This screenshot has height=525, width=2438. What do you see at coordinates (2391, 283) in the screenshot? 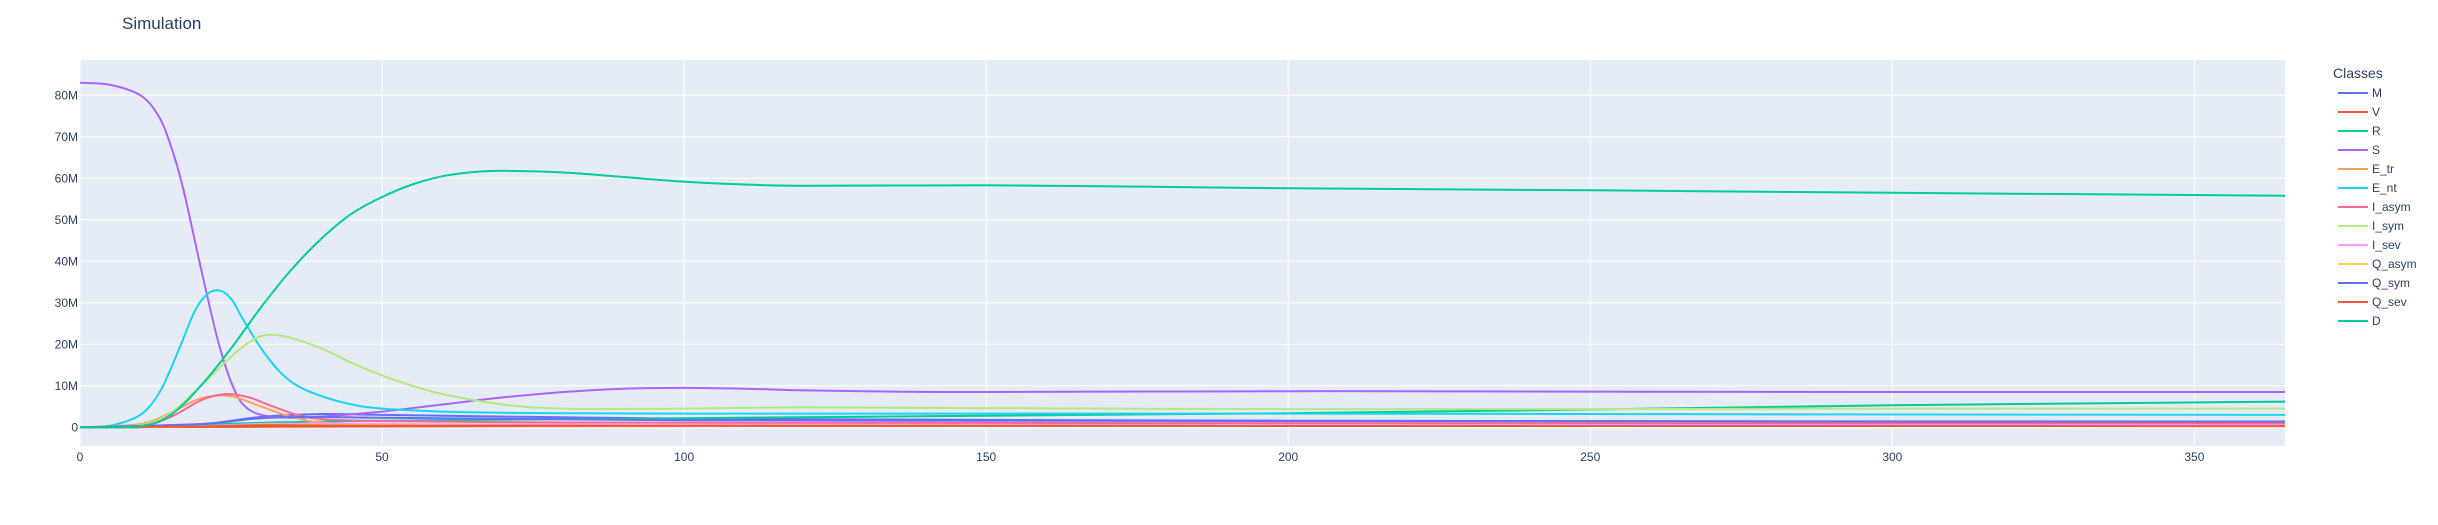
I see `legend-label: Q_sym` at bounding box center [2391, 283].